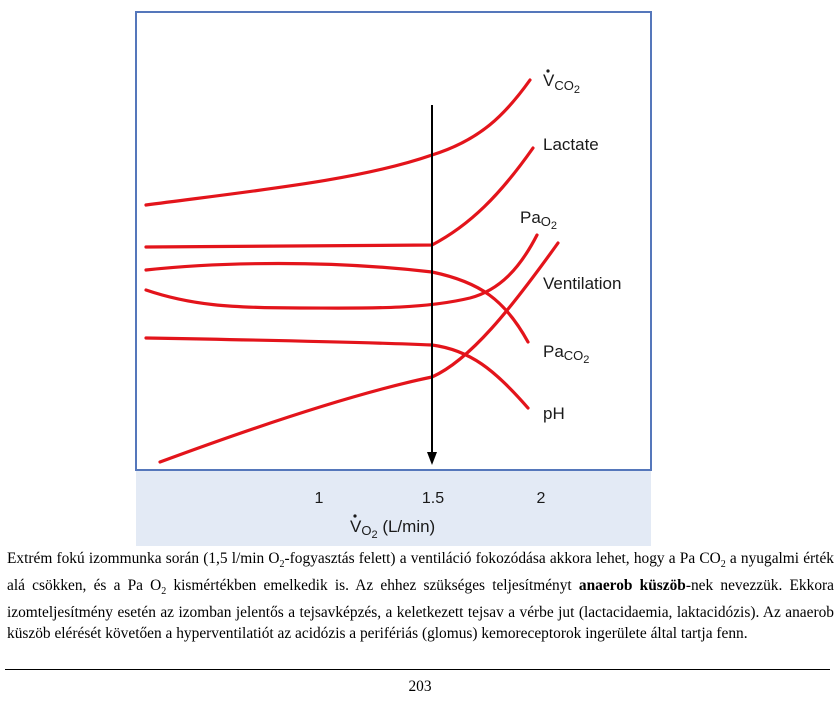 This screenshot has width=840, height=728. Describe the element at coordinates (392, 529) in the screenshot. I see `x-axis-label: VO2 (L/min)` at that location.